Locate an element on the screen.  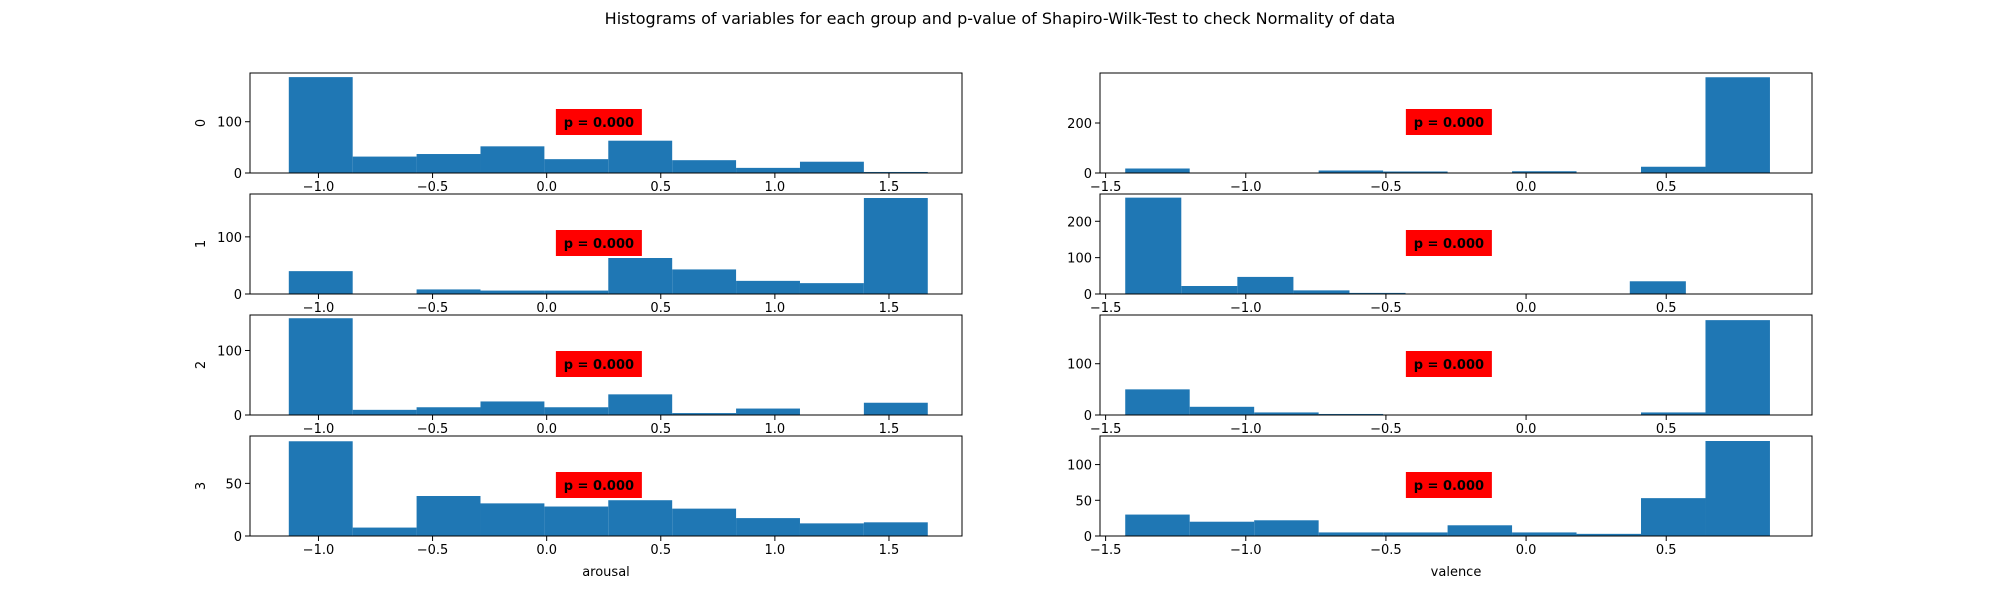
panel-arousal-group-3: −1.0 −0.5 0.0 0.5 1.0 1.5 0 50 3 p = 0.000 is located at coordinates (578, 496).